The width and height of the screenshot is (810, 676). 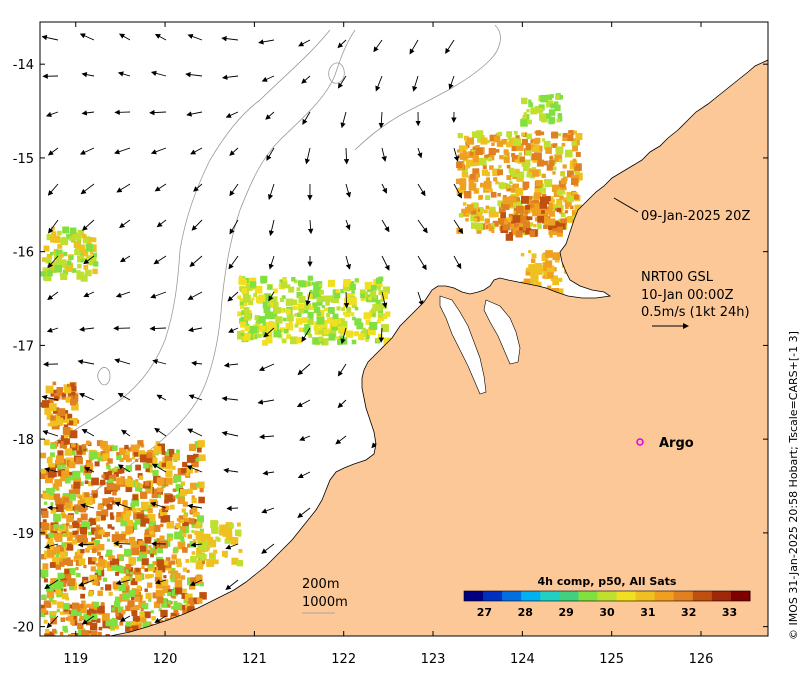 I want to click on argo-label: Argo, so click(x=676, y=443).